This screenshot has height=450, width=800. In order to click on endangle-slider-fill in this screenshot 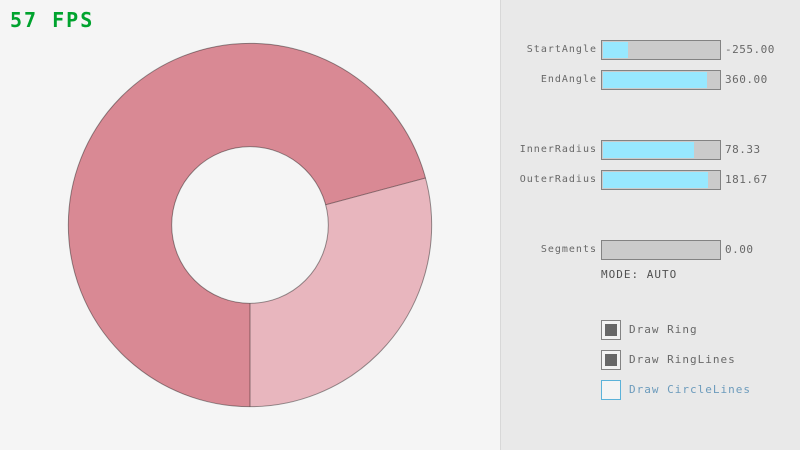, I will do `click(655, 80)`.